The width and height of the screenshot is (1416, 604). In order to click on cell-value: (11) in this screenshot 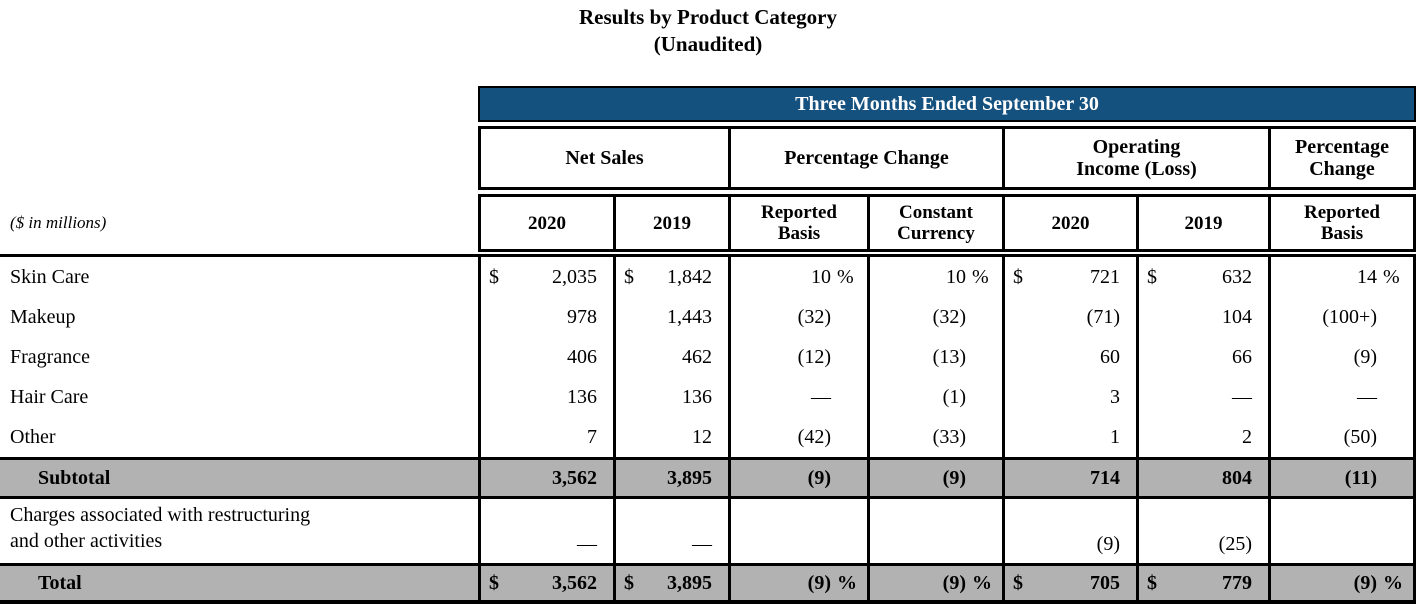, I will do `click(1360, 477)`.